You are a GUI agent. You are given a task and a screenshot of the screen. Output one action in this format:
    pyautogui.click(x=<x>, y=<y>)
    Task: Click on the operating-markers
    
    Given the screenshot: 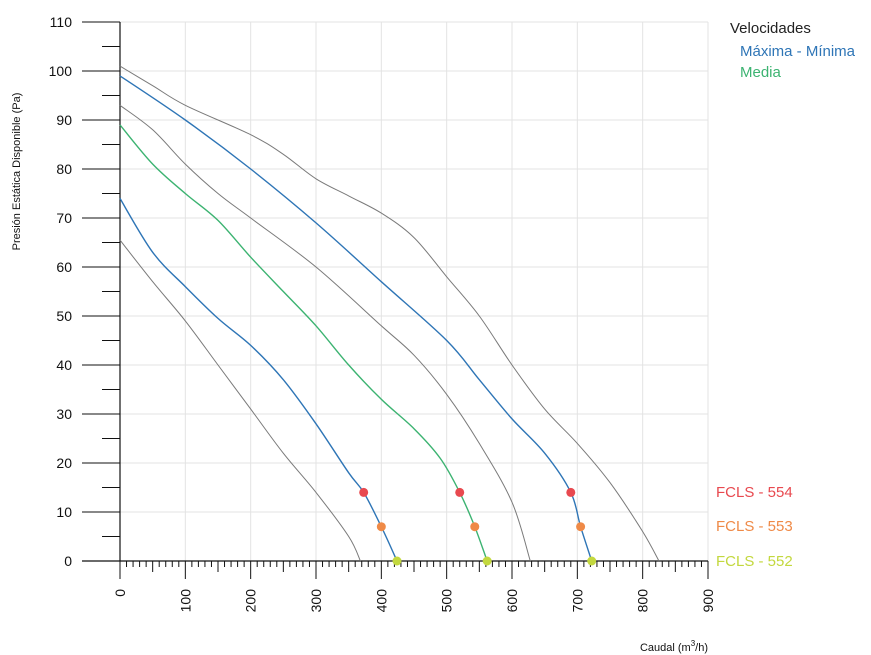 What is the action you would take?
    pyautogui.click(x=478, y=526)
    